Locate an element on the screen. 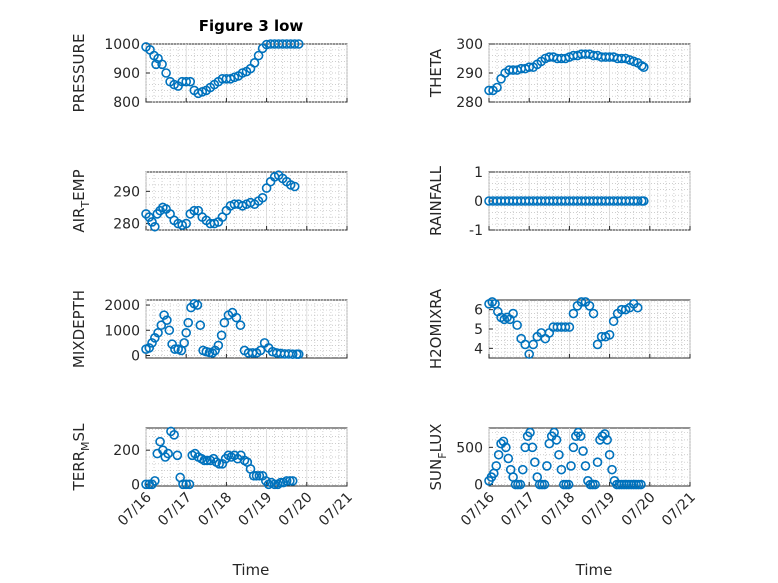  ytick-label: 1 is located at coordinates (478, 173).